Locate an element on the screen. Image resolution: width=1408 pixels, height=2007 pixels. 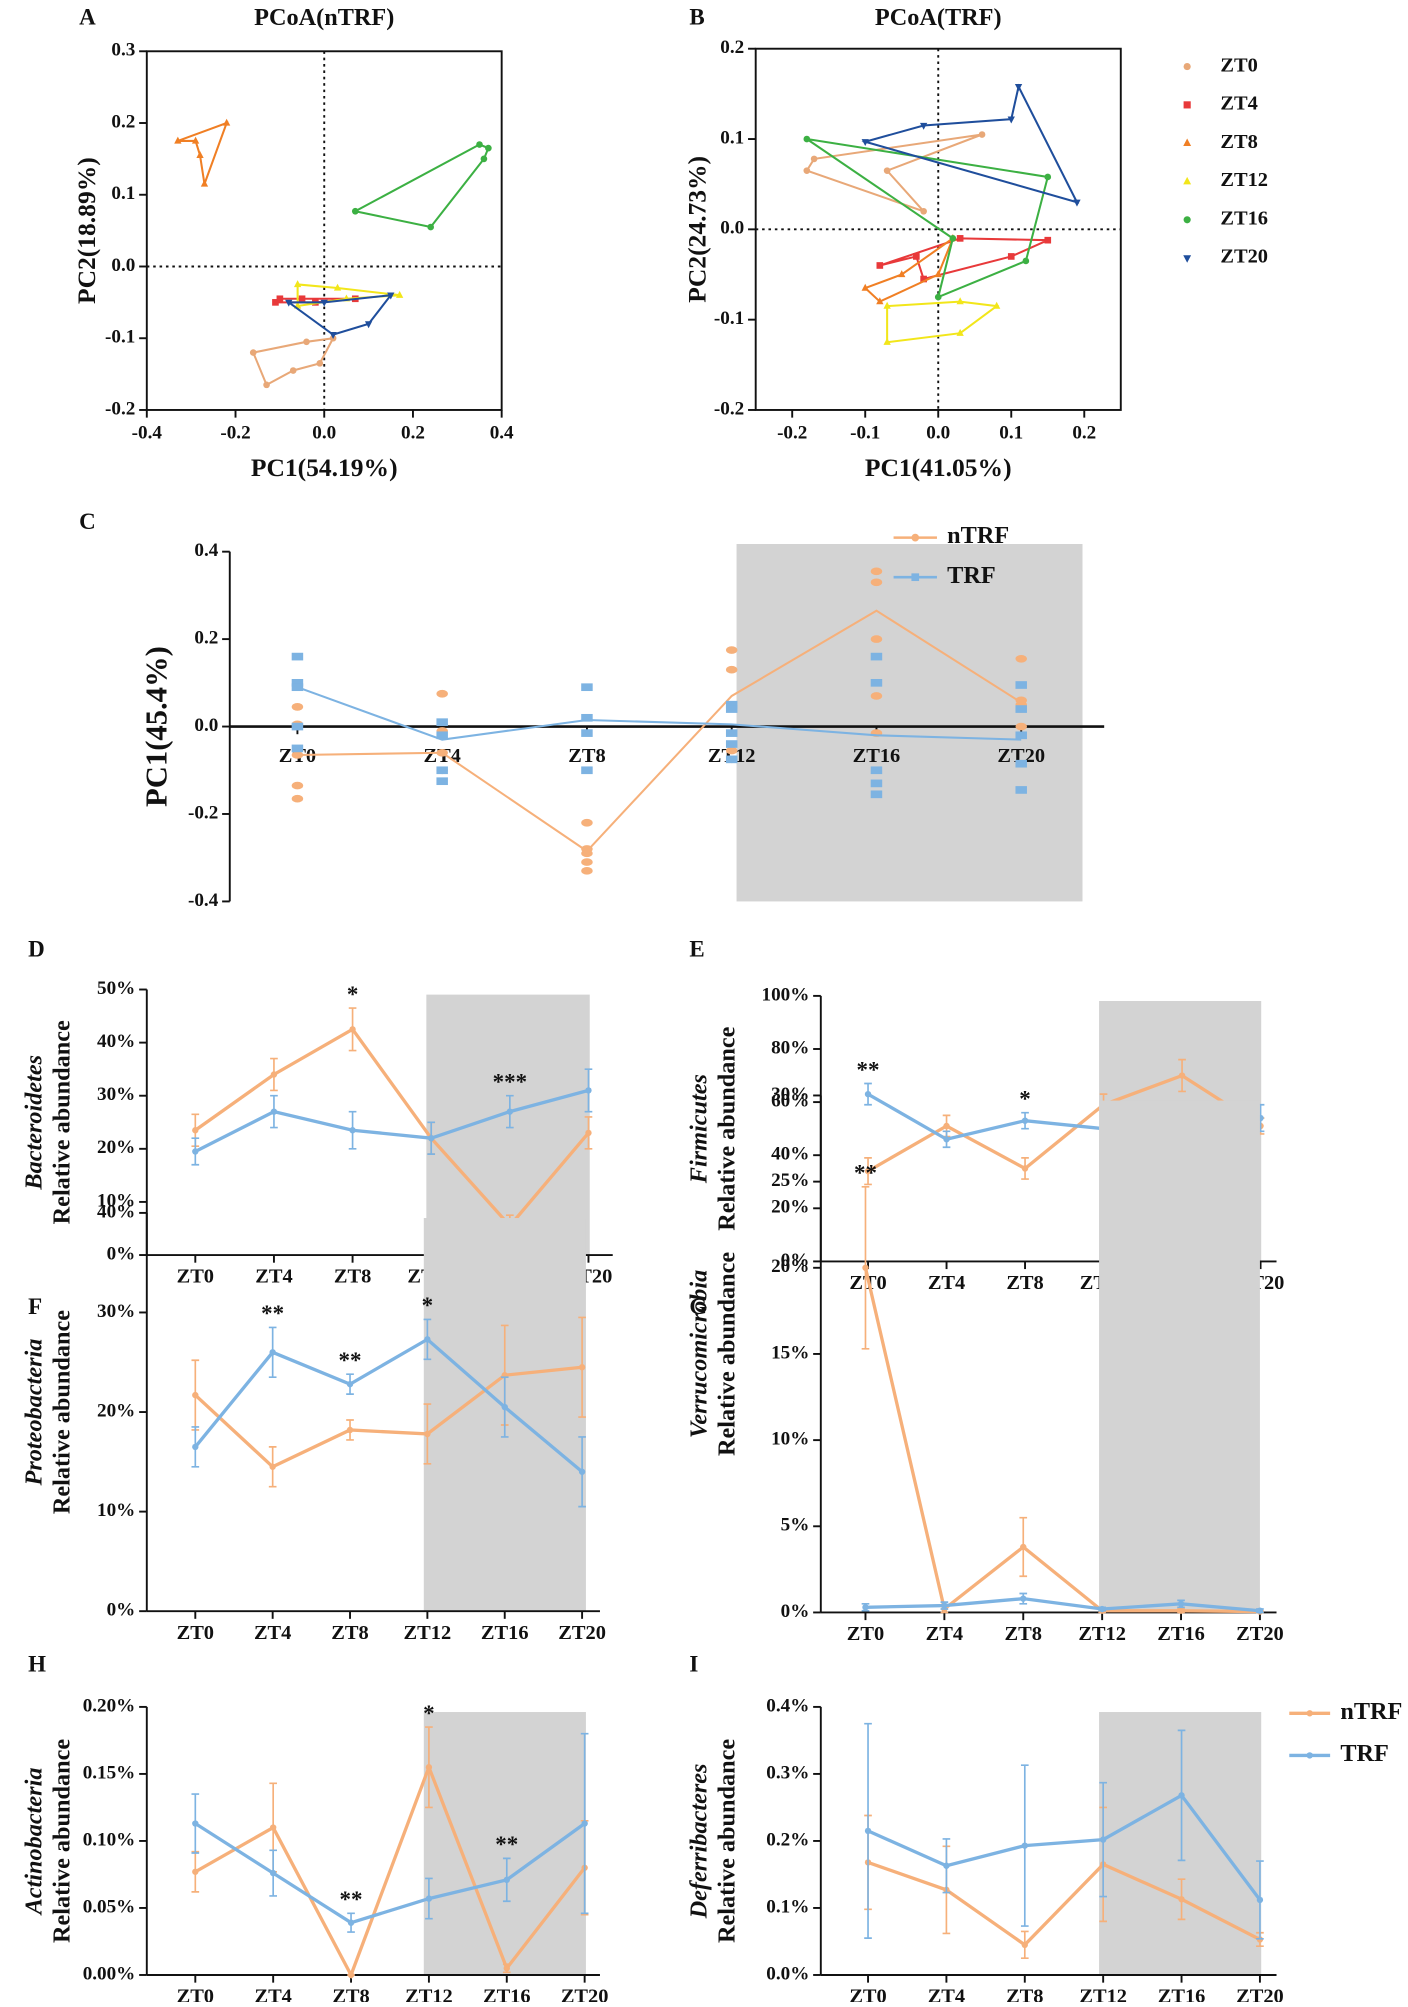
taxon-label: Proteobacteria is located at coordinates (33, 1413).